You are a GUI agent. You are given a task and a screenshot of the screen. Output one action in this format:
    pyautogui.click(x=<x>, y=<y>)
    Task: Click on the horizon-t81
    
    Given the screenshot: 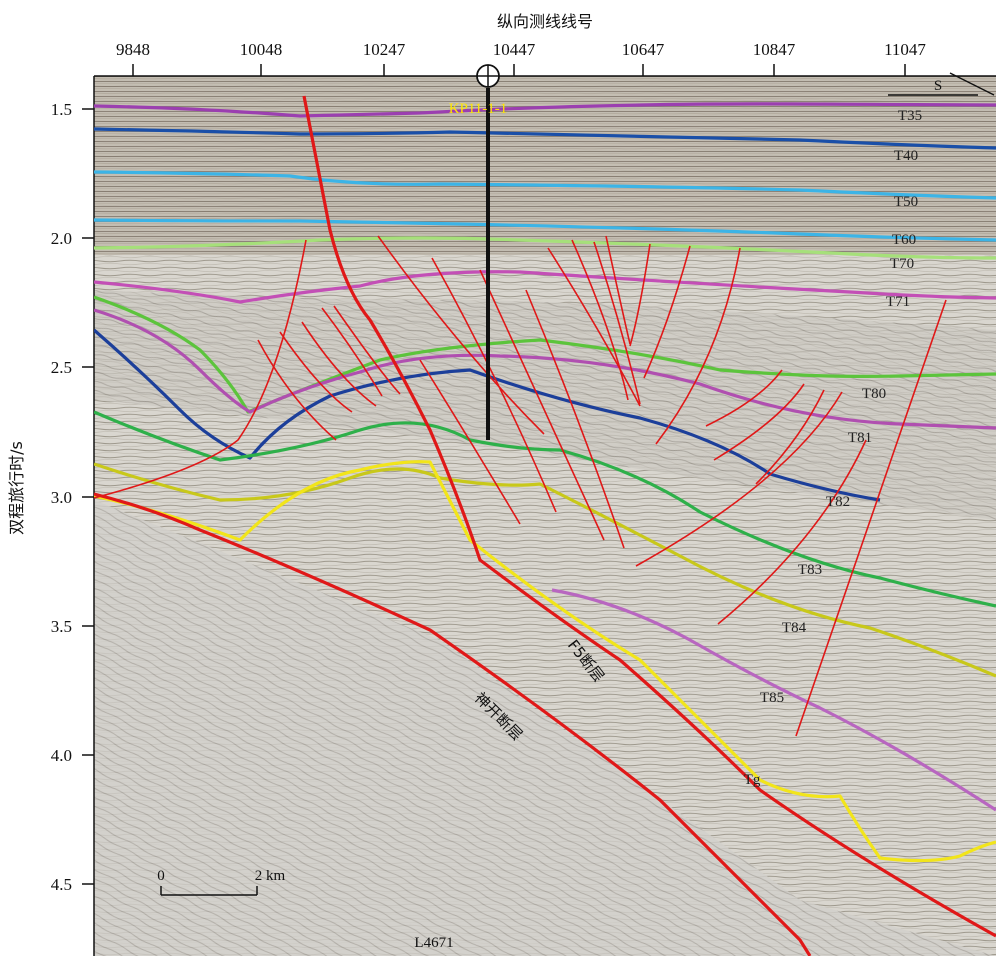 What is the action you would take?
    pyautogui.click(x=545, y=369)
    